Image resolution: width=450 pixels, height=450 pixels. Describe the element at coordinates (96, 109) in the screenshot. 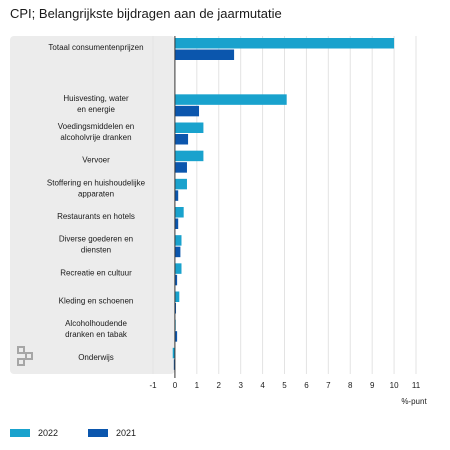

I see `category-label-line: en energie` at that location.